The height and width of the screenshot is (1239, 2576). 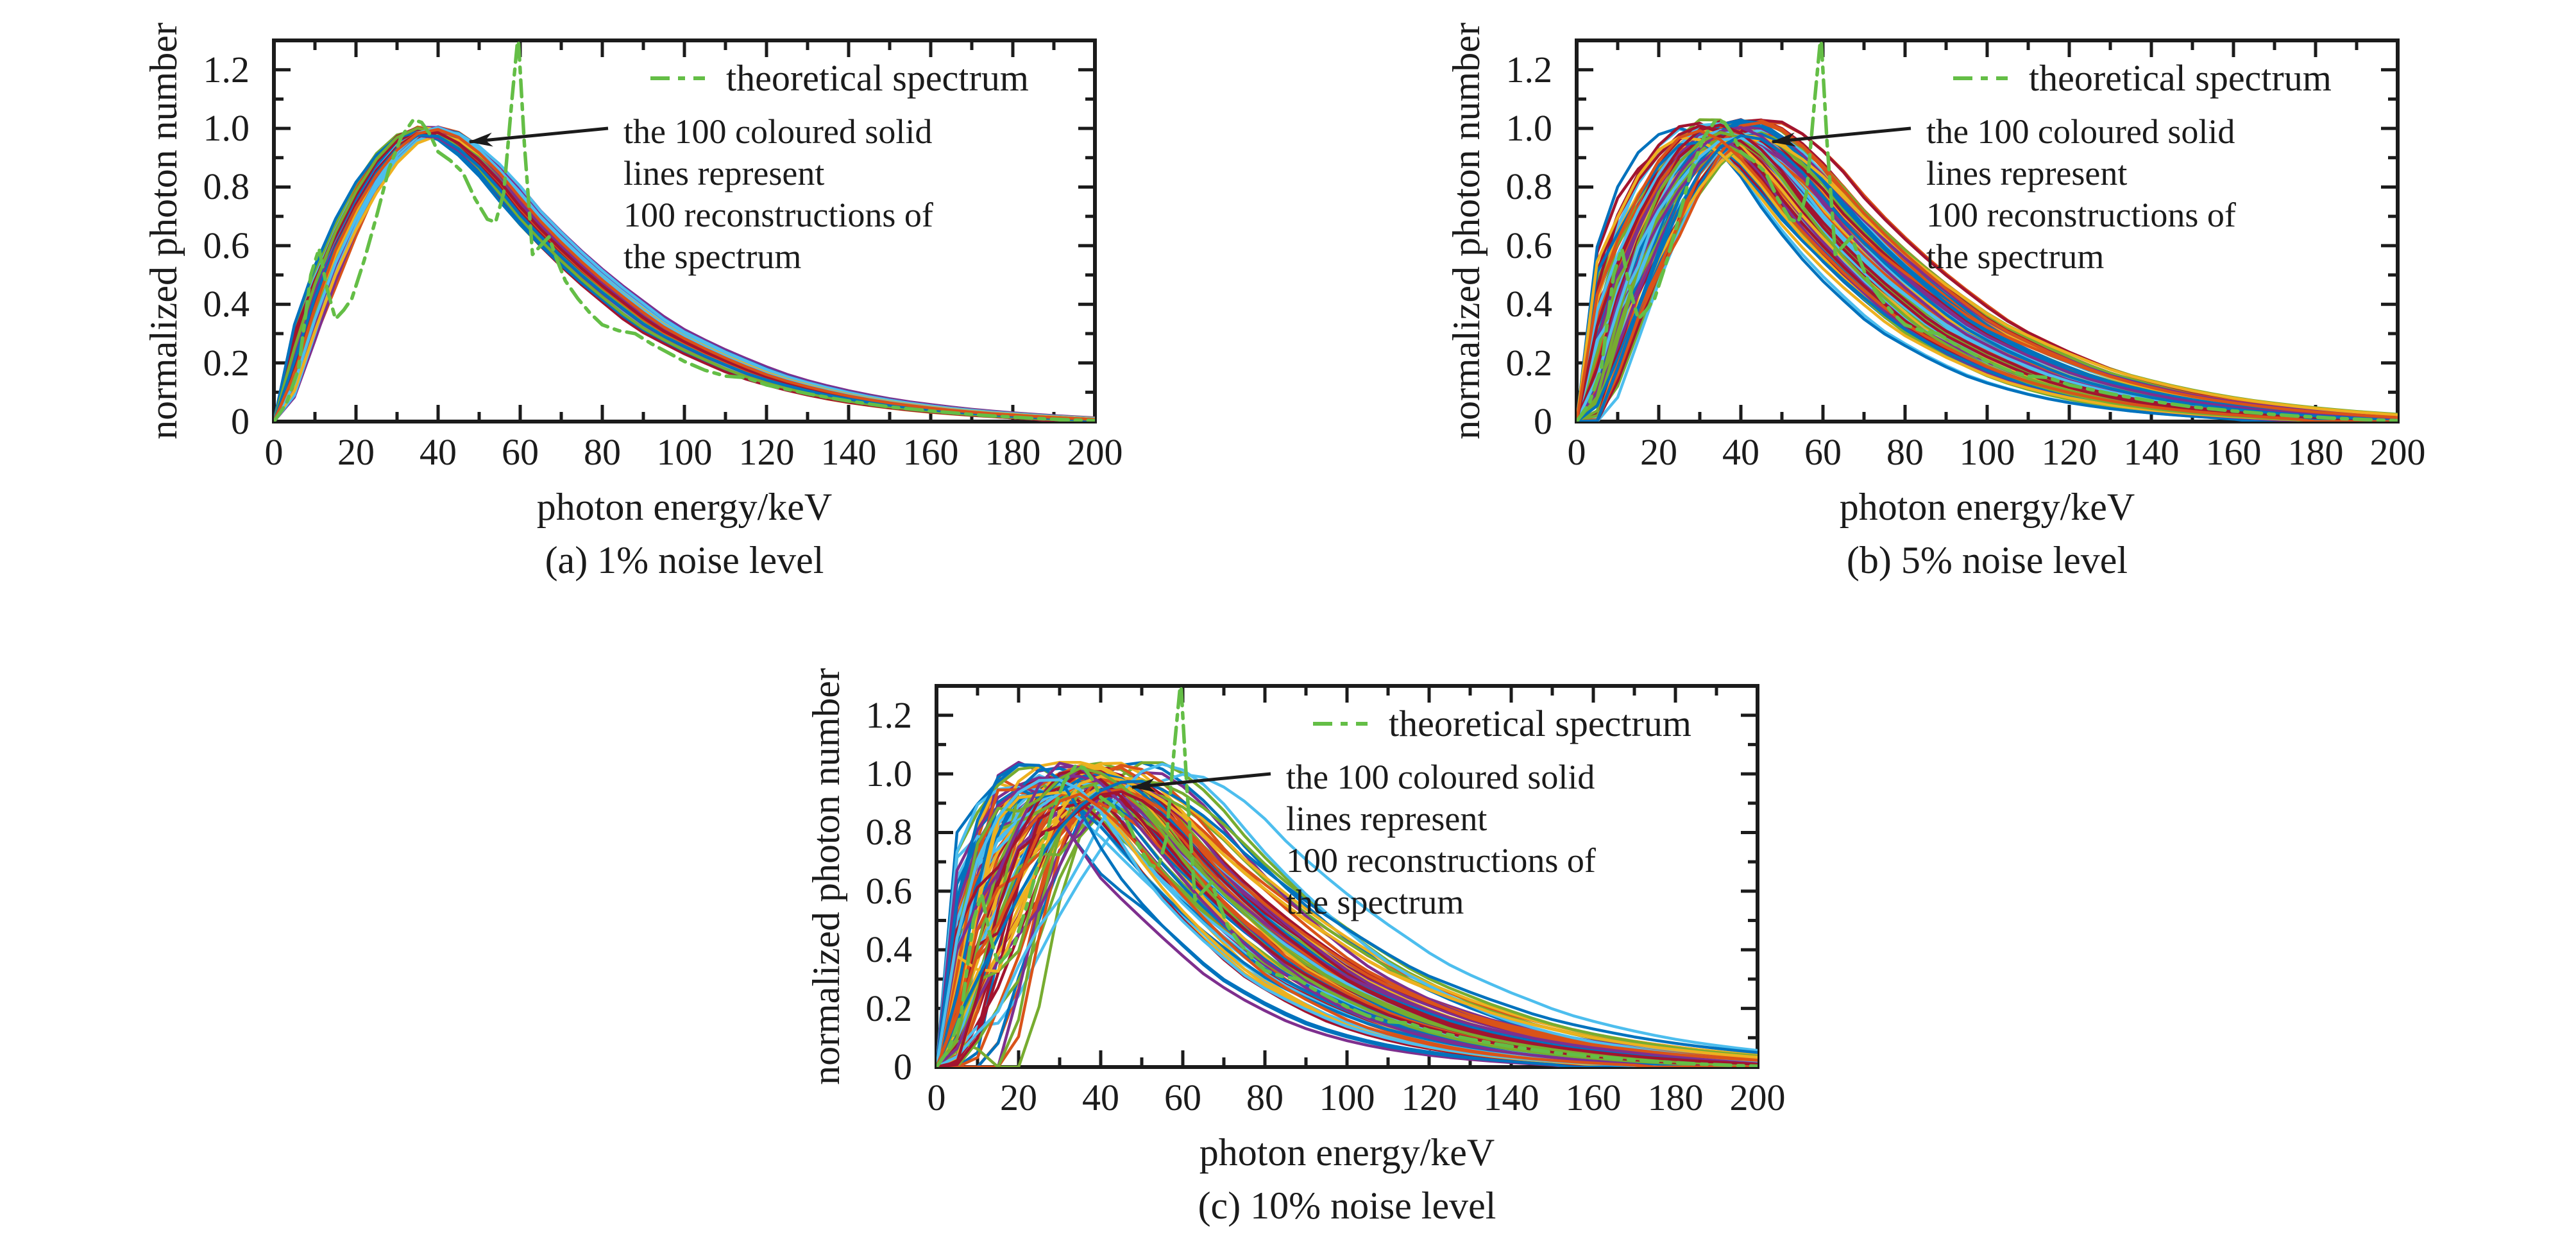 What do you see at coordinates (889, 1008) in the screenshot?
I see `y-tick-label: 0.2` at bounding box center [889, 1008].